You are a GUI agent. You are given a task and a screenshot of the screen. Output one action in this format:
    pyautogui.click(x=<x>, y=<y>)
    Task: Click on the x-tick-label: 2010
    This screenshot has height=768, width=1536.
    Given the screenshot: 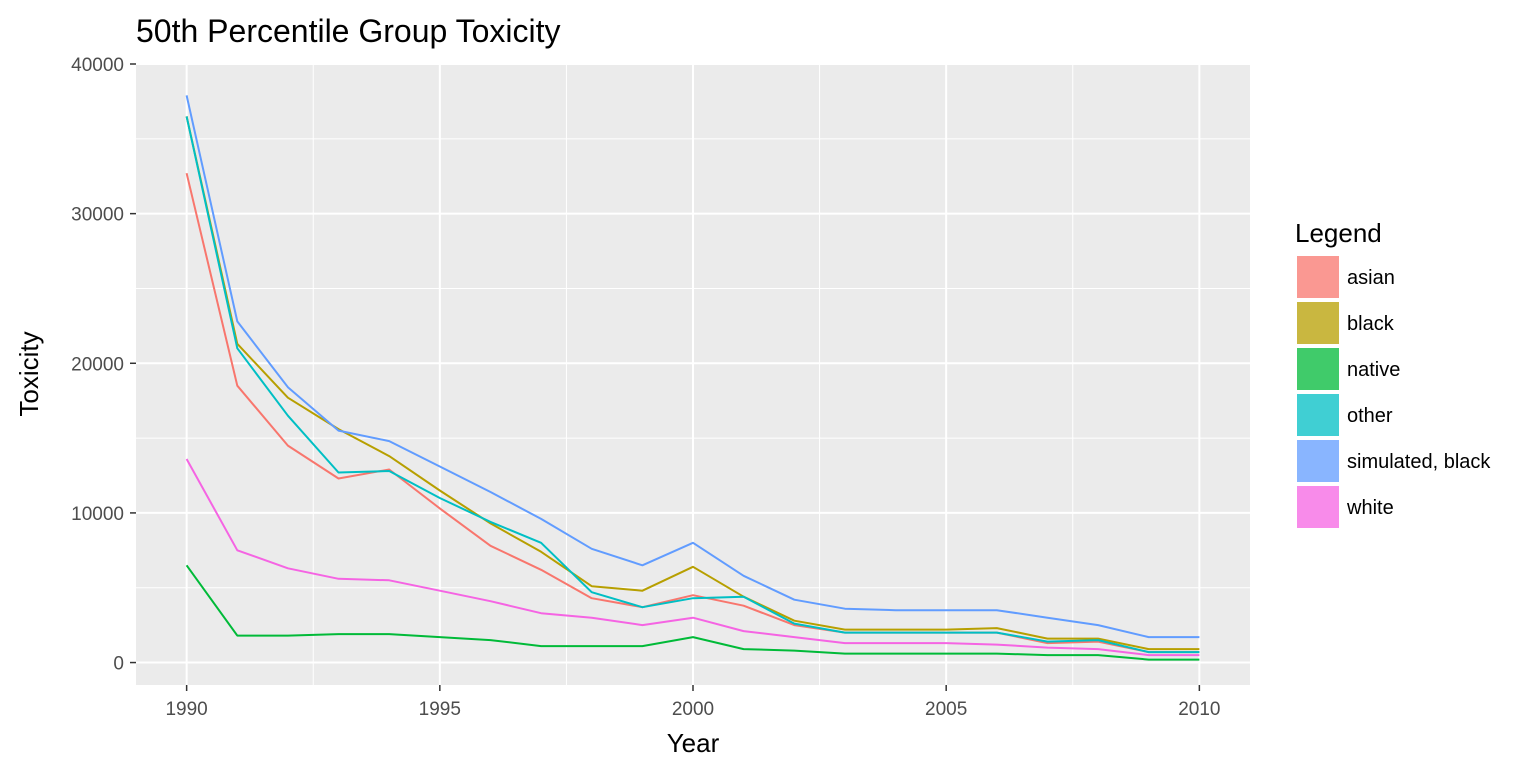 What is the action you would take?
    pyautogui.click(x=1199, y=709)
    